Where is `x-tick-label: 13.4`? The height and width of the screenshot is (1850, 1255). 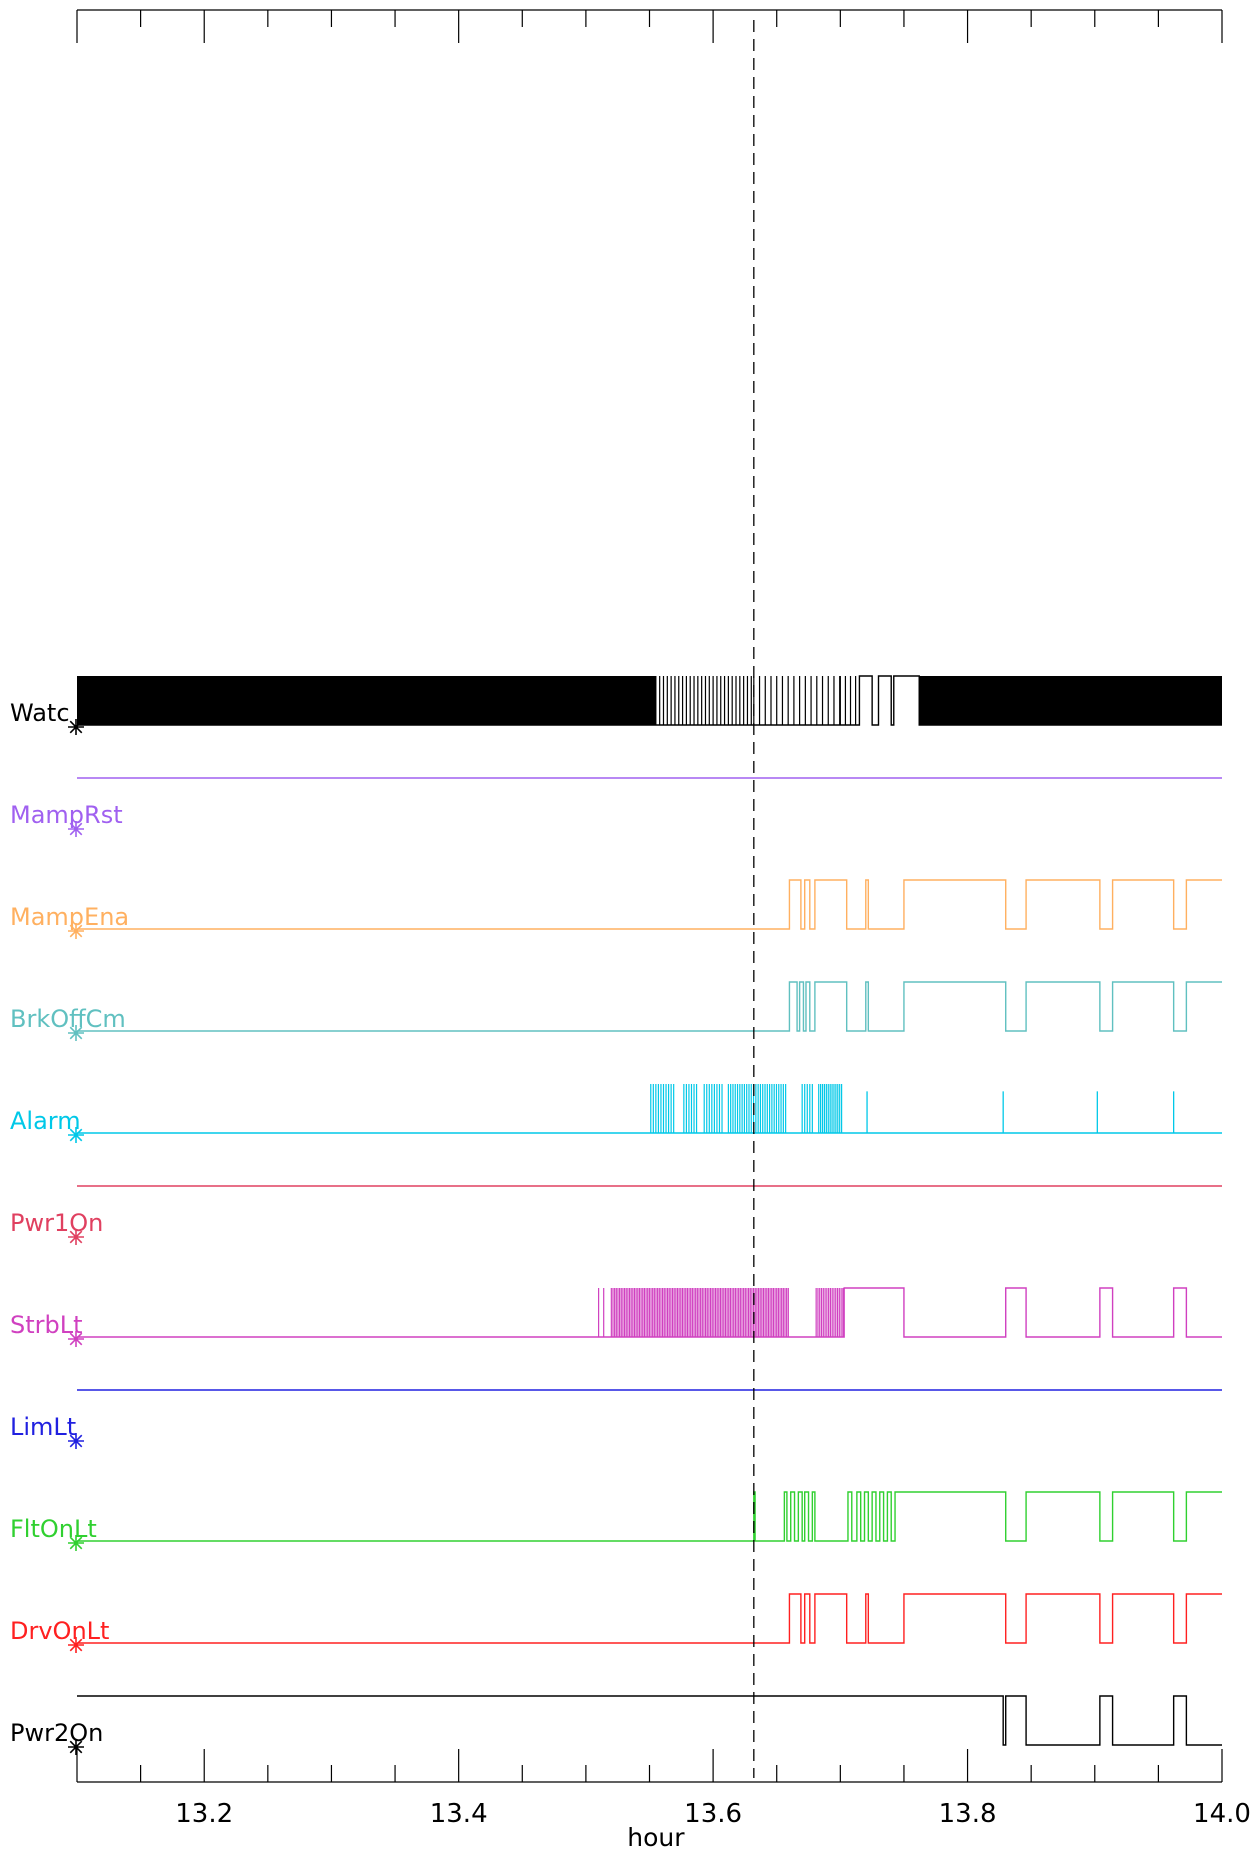 x-tick-label: 13.4 is located at coordinates (459, 1814).